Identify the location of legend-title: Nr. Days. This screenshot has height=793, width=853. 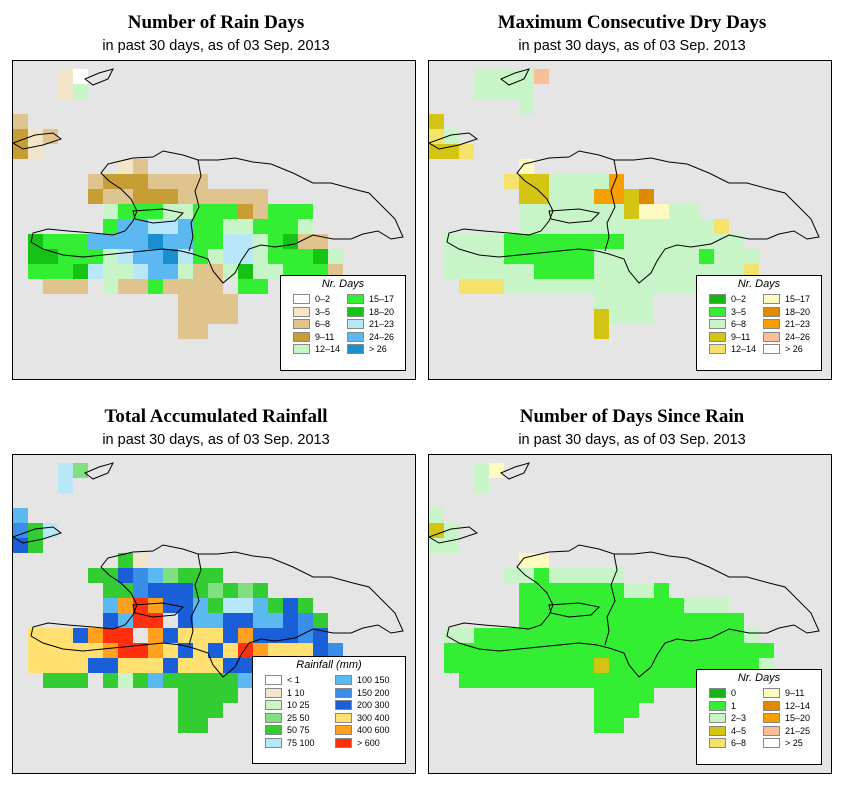
(759, 678).